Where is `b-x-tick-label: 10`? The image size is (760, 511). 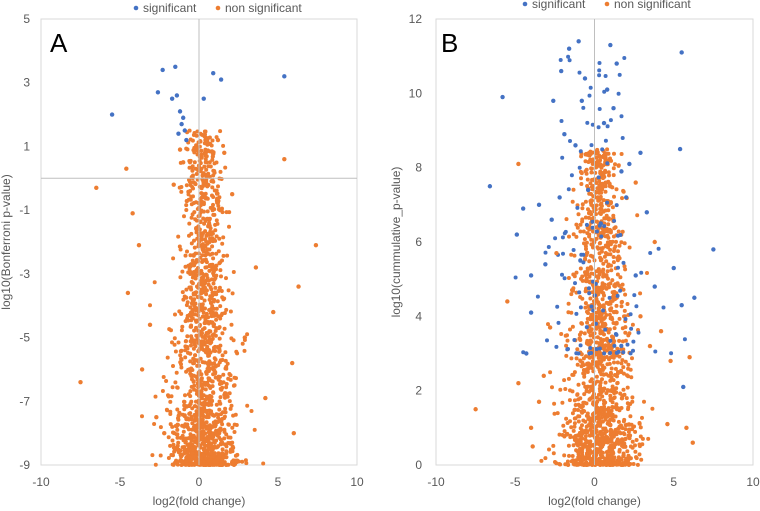
b-x-tick-label: 10 is located at coordinates (753, 482).